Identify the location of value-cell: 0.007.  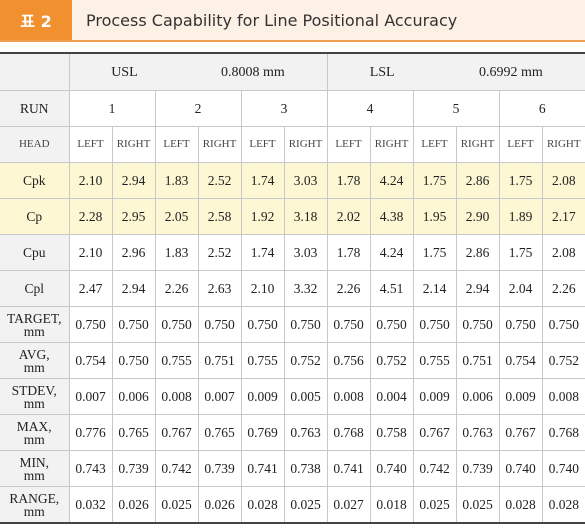
(219, 396).